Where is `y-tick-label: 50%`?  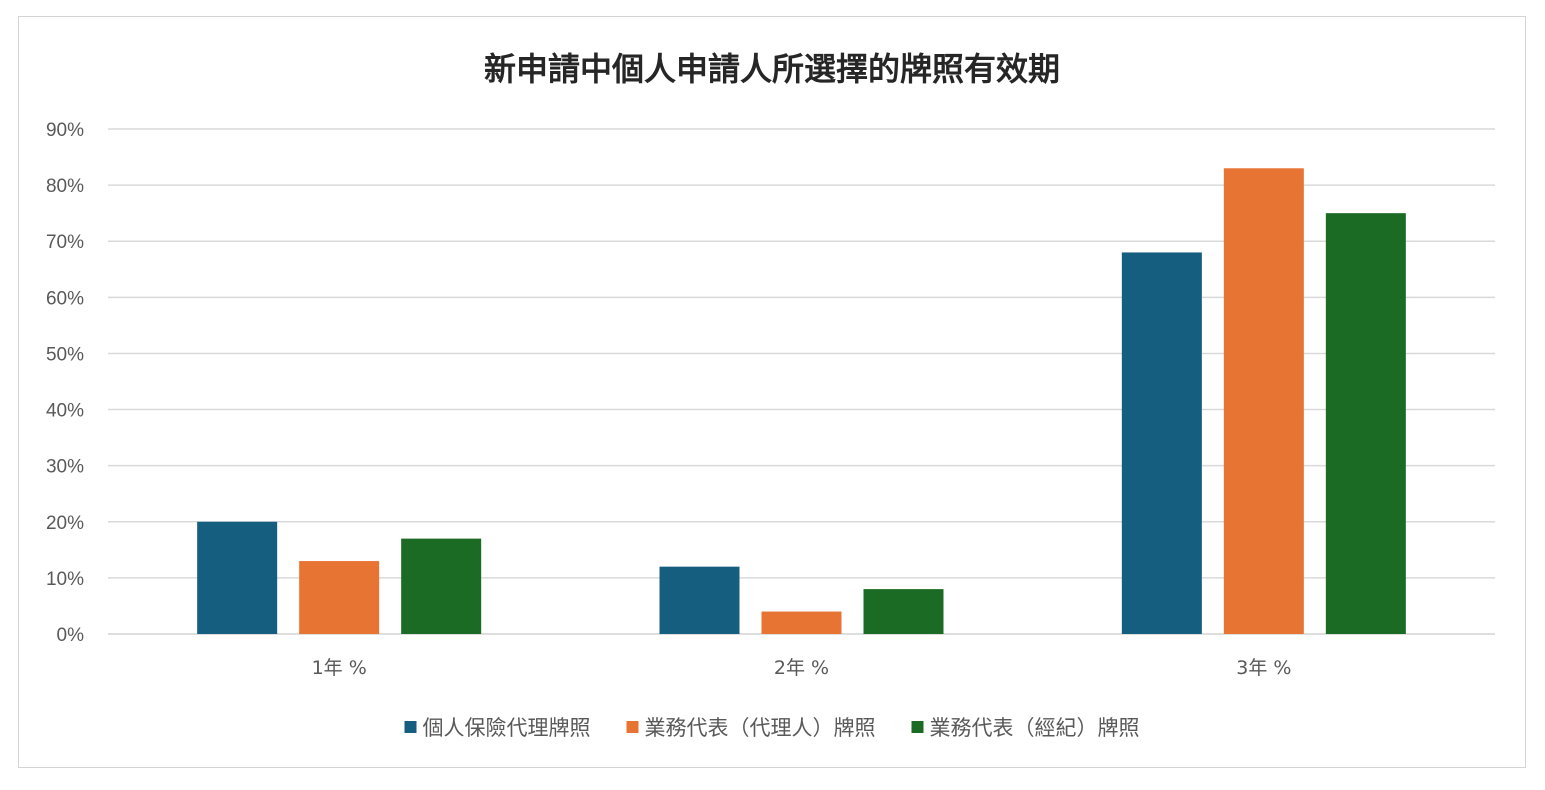
y-tick-label: 50% is located at coordinates (65, 354).